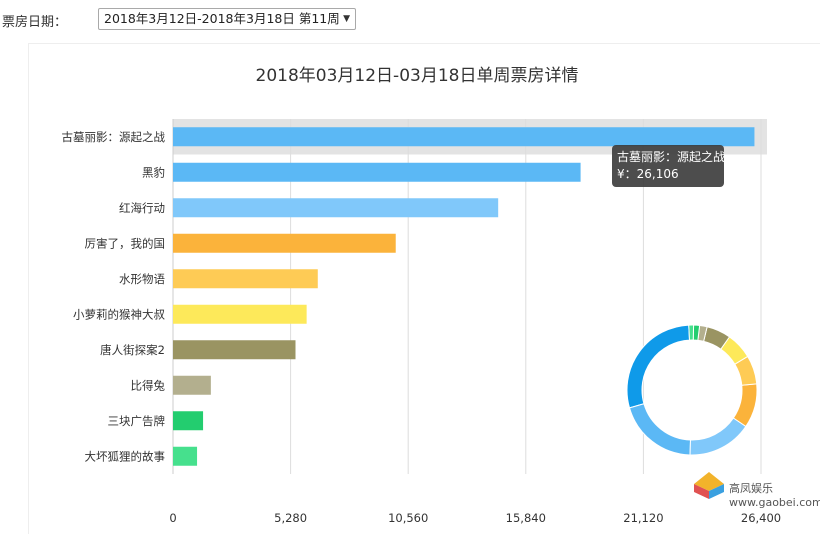 This screenshot has height=534, width=820. Describe the element at coordinates (172, 517) in the screenshot. I see `x-tick-label: 0` at that location.